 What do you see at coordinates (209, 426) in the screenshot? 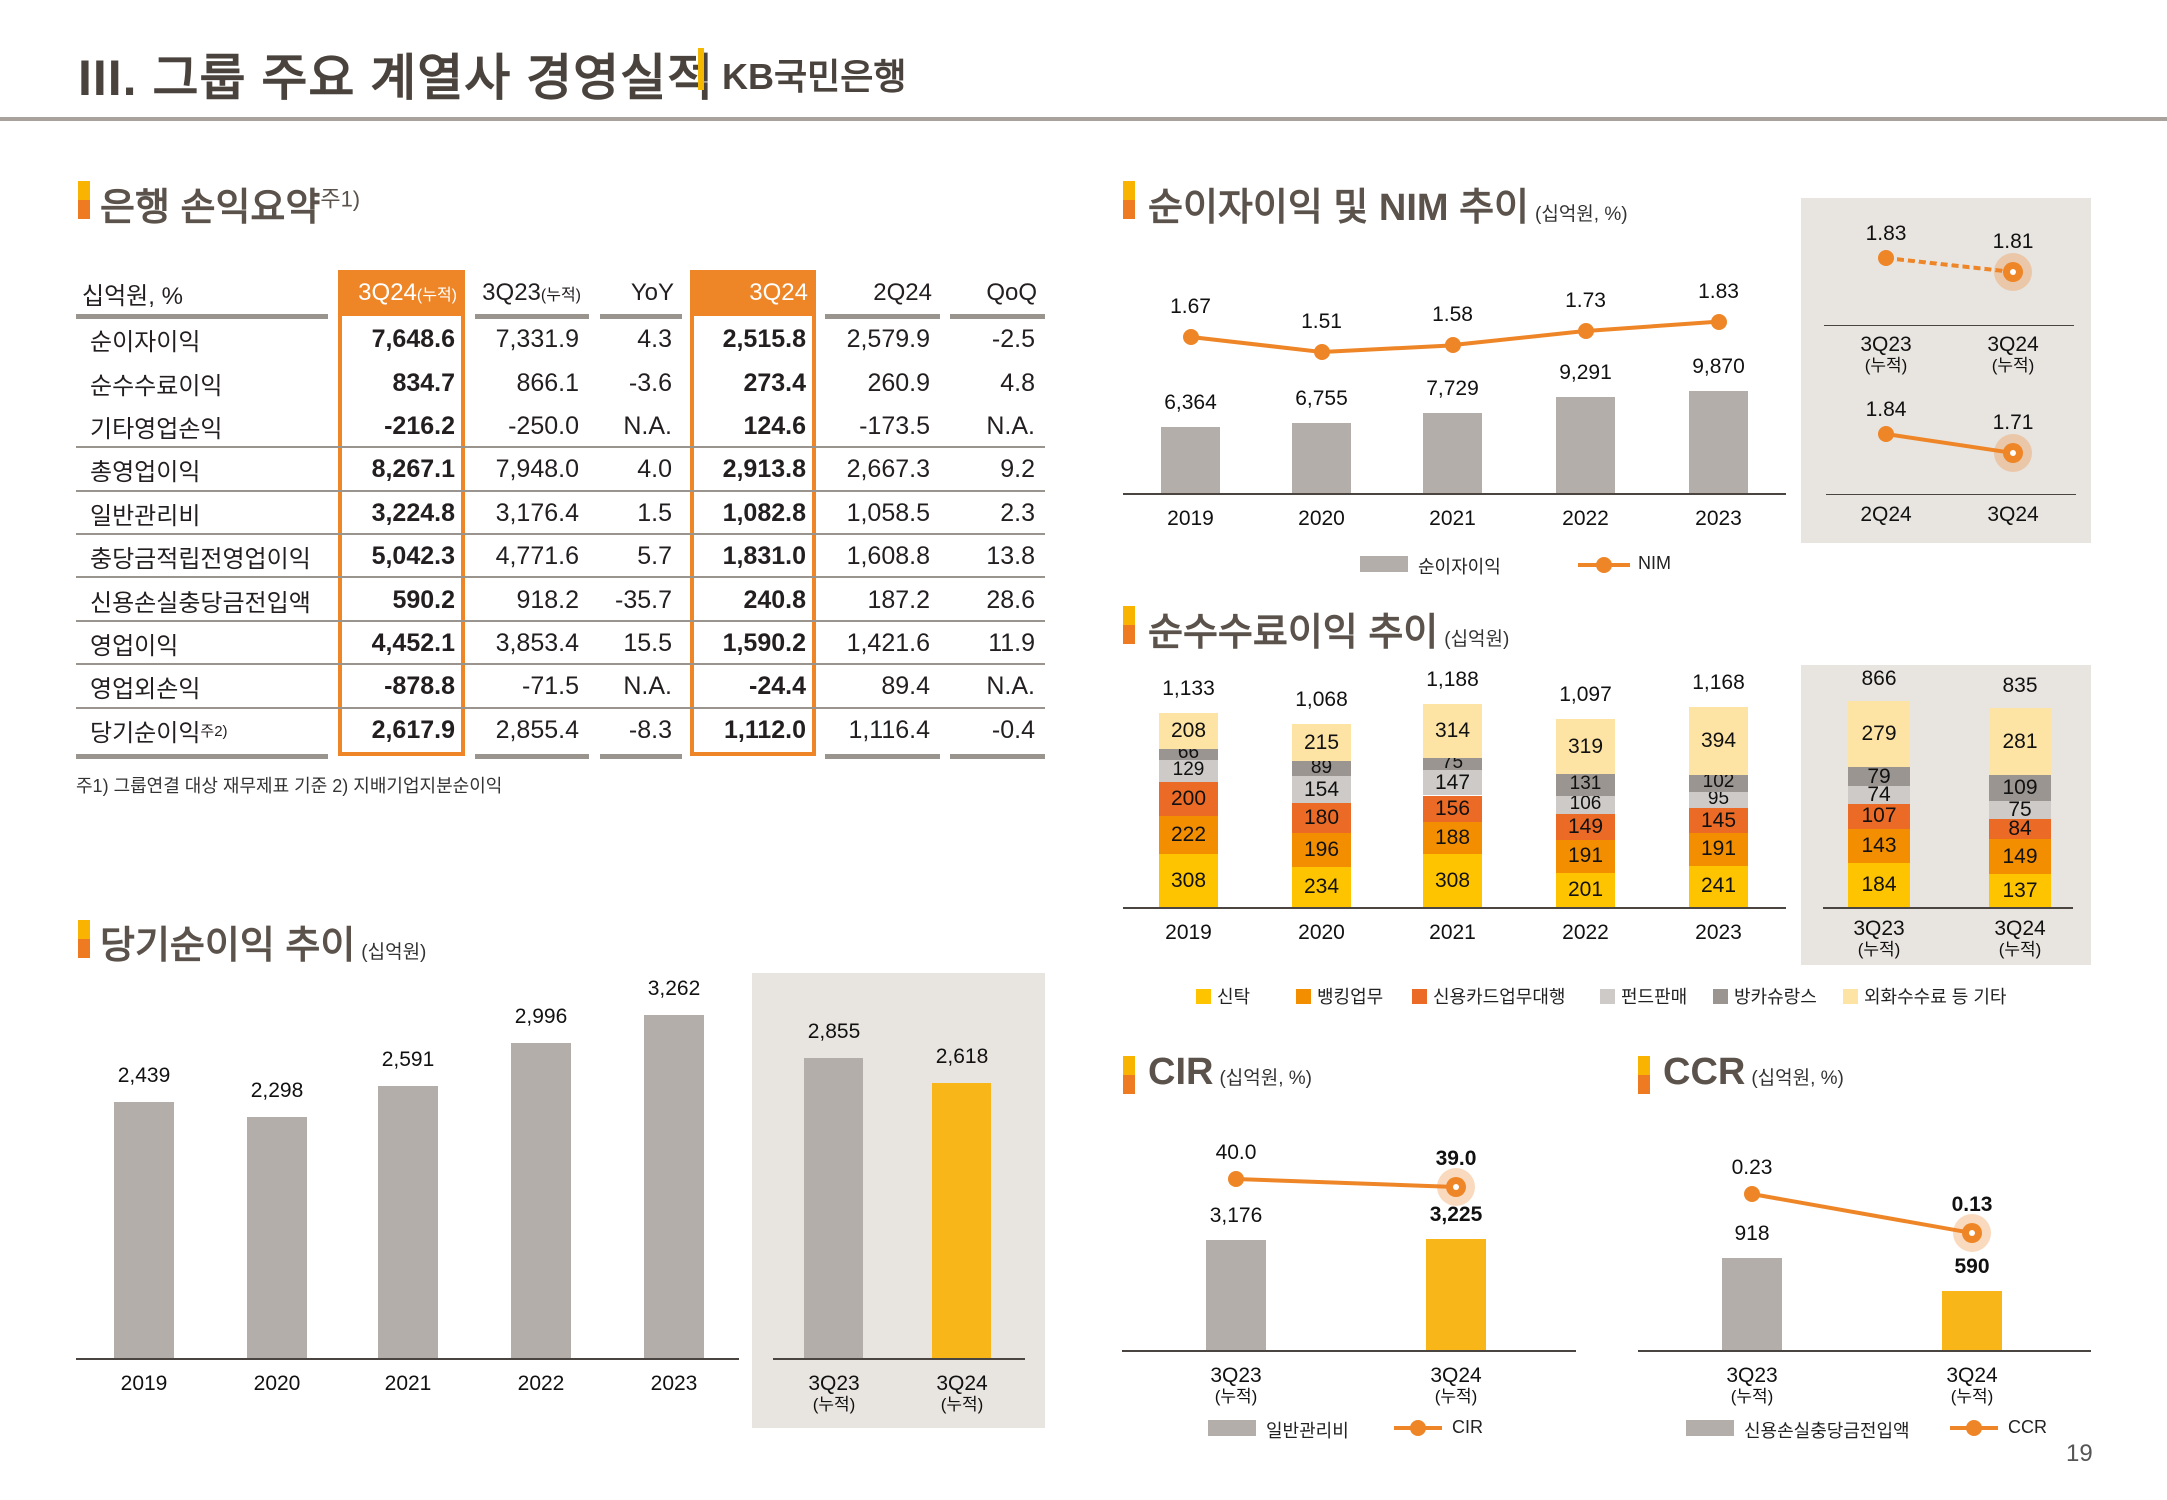
I see `row-label: 기타영업손익` at bounding box center [209, 426].